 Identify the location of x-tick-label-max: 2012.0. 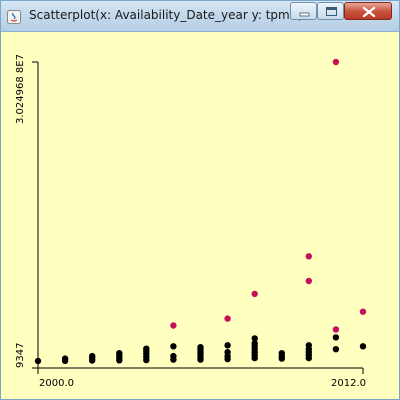
(348, 383).